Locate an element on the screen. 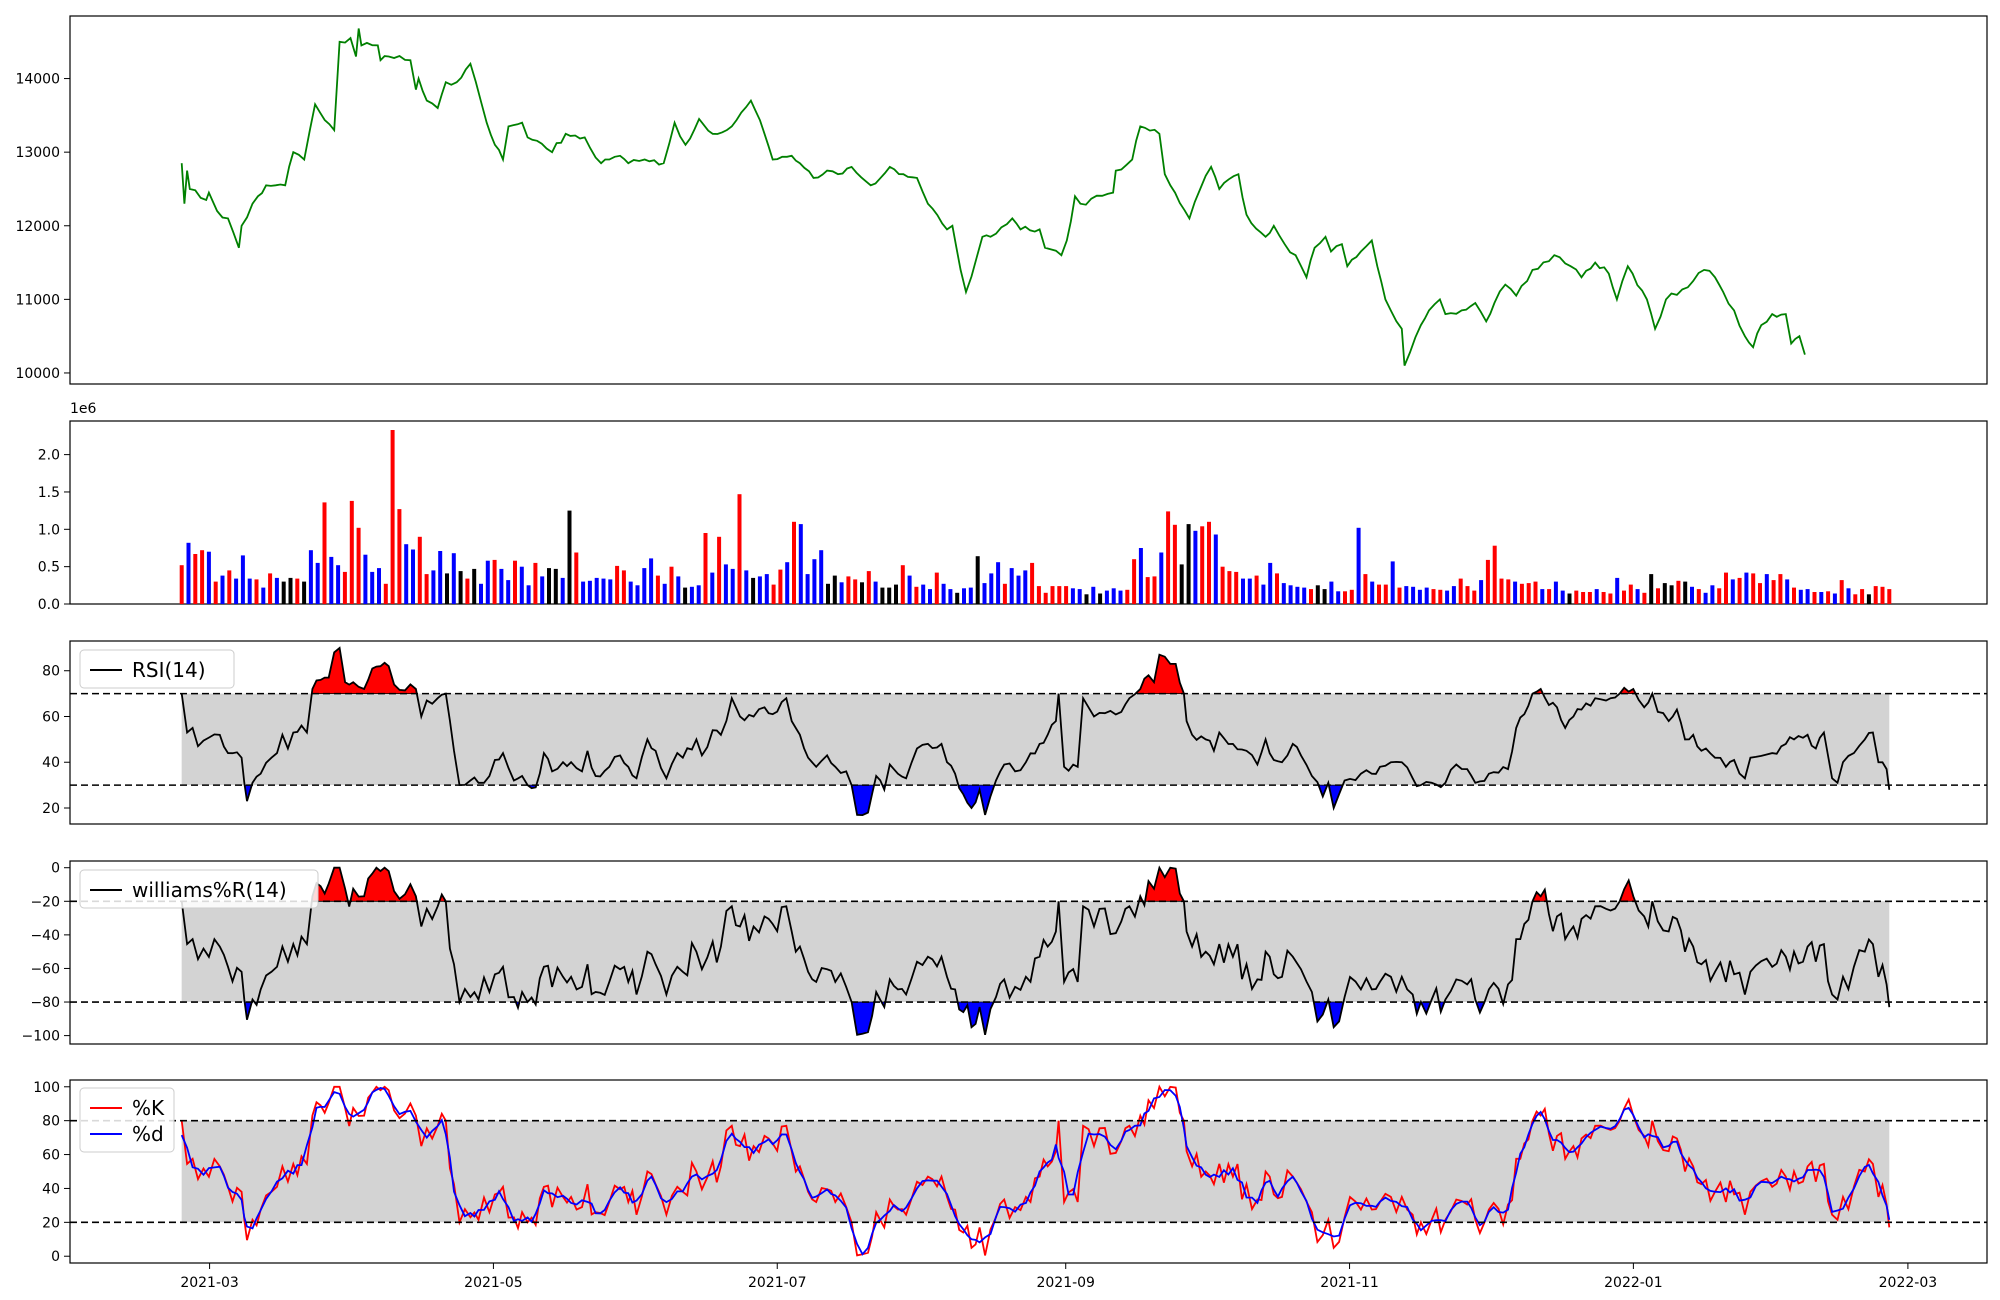  x-tick-label: 2021-07 is located at coordinates (777, 1283).